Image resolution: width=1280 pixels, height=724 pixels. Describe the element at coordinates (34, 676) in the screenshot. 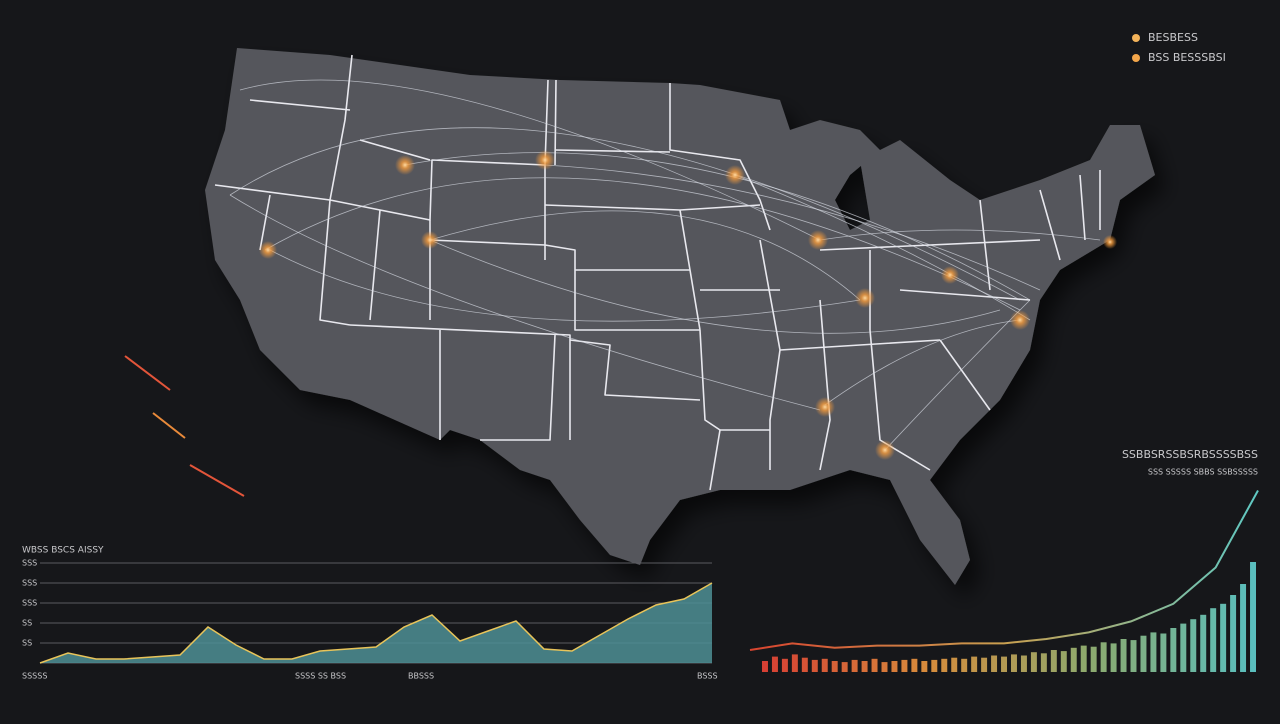

I see `x-label: SSSSS` at that location.